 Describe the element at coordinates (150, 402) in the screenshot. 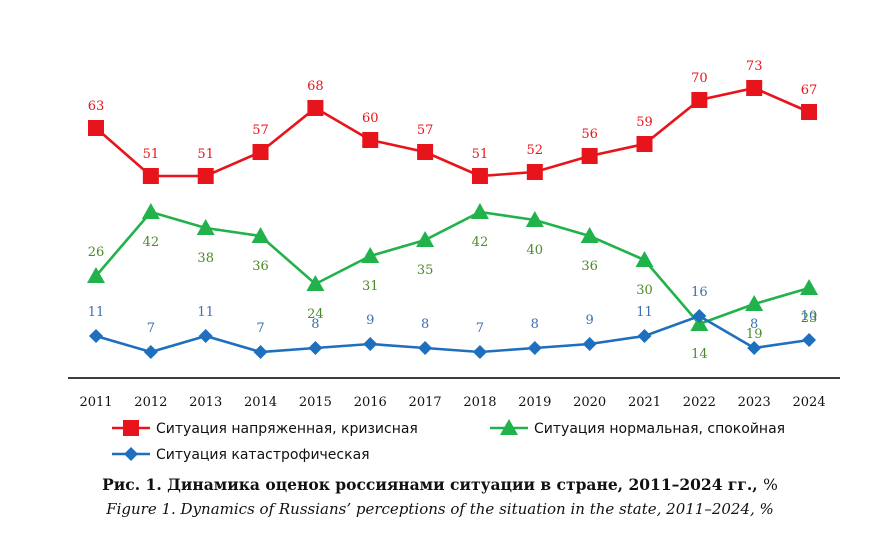

I see `x-tick-label: 2012` at that location.